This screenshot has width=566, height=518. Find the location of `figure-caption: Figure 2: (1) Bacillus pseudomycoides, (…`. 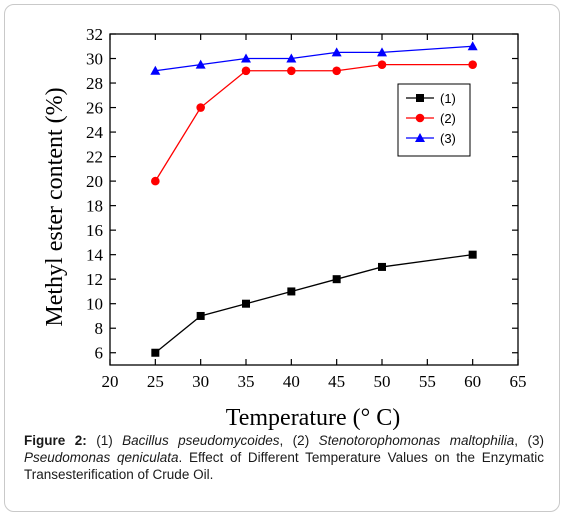

figure-caption: Figure 2: (1) Bacillus pseudomycoides, (… is located at coordinates (284, 457).